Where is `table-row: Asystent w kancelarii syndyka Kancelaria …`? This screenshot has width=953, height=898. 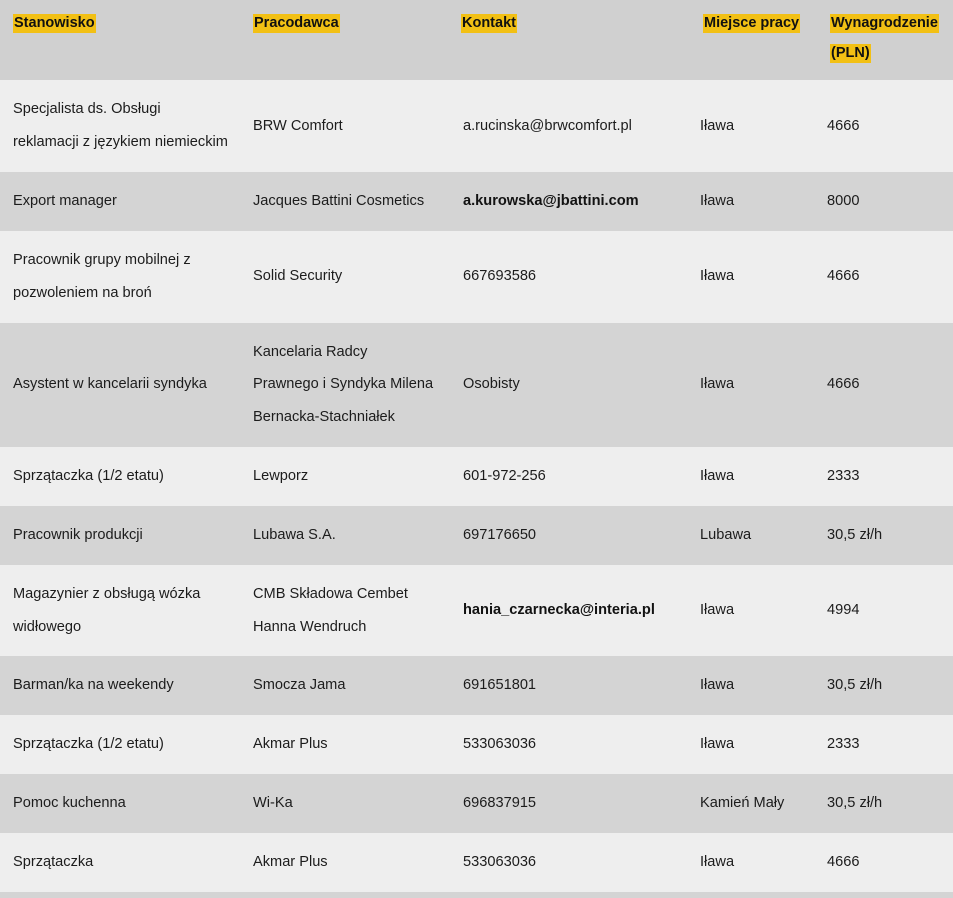 table-row: Asystent w kancelarii syndyka Kancelaria … is located at coordinates (476, 385).